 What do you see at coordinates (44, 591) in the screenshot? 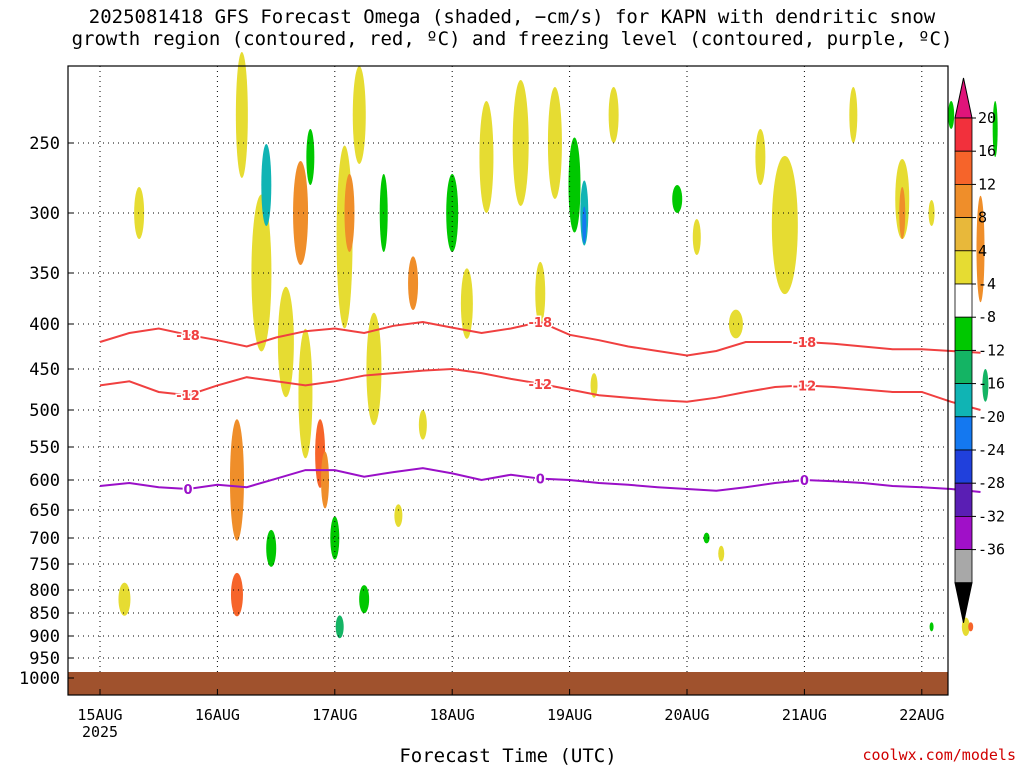
I see `ytick-label-800: 800` at bounding box center [44, 591].